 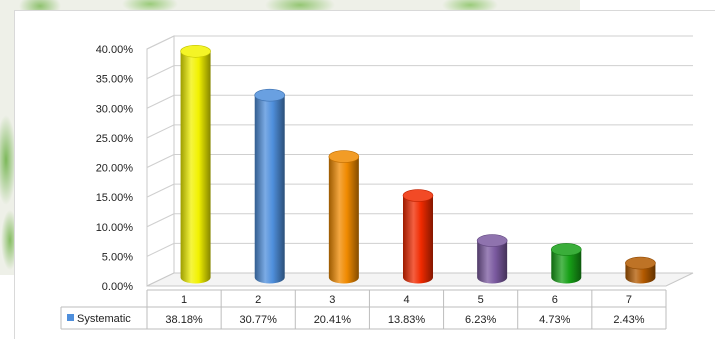 What do you see at coordinates (480, 320) in the screenshot?
I see `data-label: 6.23%` at bounding box center [480, 320].